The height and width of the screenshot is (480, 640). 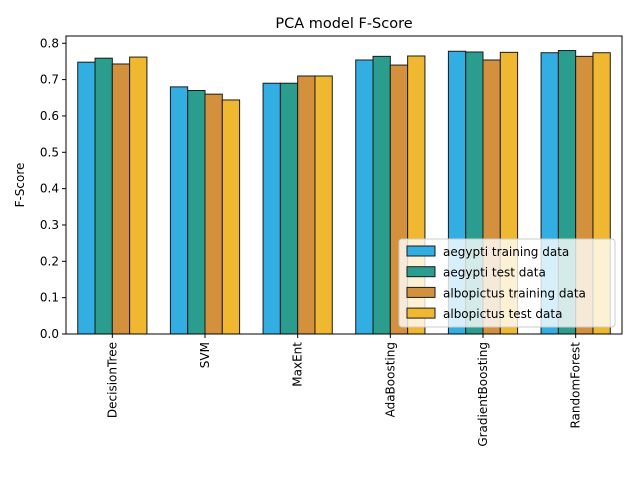 What do you see at coordinates (506, 252) in the screenshot?
I see `legend-label: aegypti training data` at bounding box center [506, 252].